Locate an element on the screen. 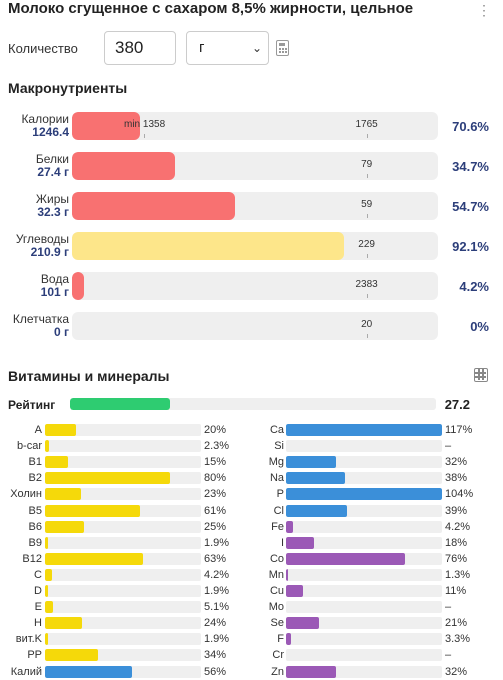 The height and width of the screenshot is (680, 503). macro-percent: 92.1% is located at coordinates (470, 246).